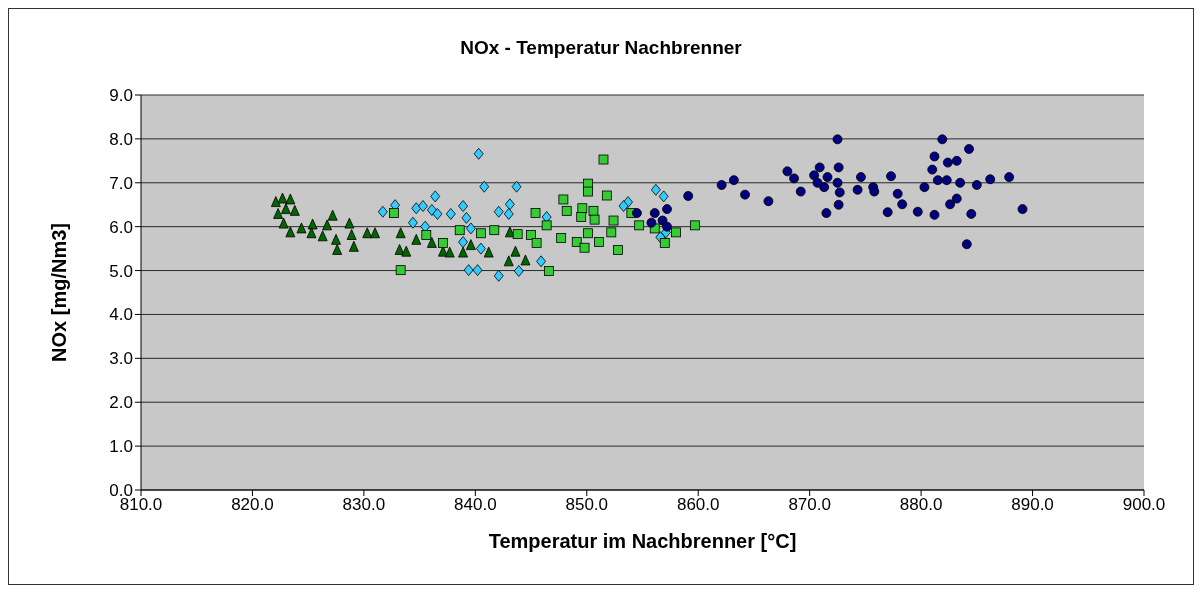 Image resolution: width=1202 pixels, height=593 pixels. Describe the element at coordinates (1144, 505) in the screenshot. I see `x-tick-label: 900.0` at that location.